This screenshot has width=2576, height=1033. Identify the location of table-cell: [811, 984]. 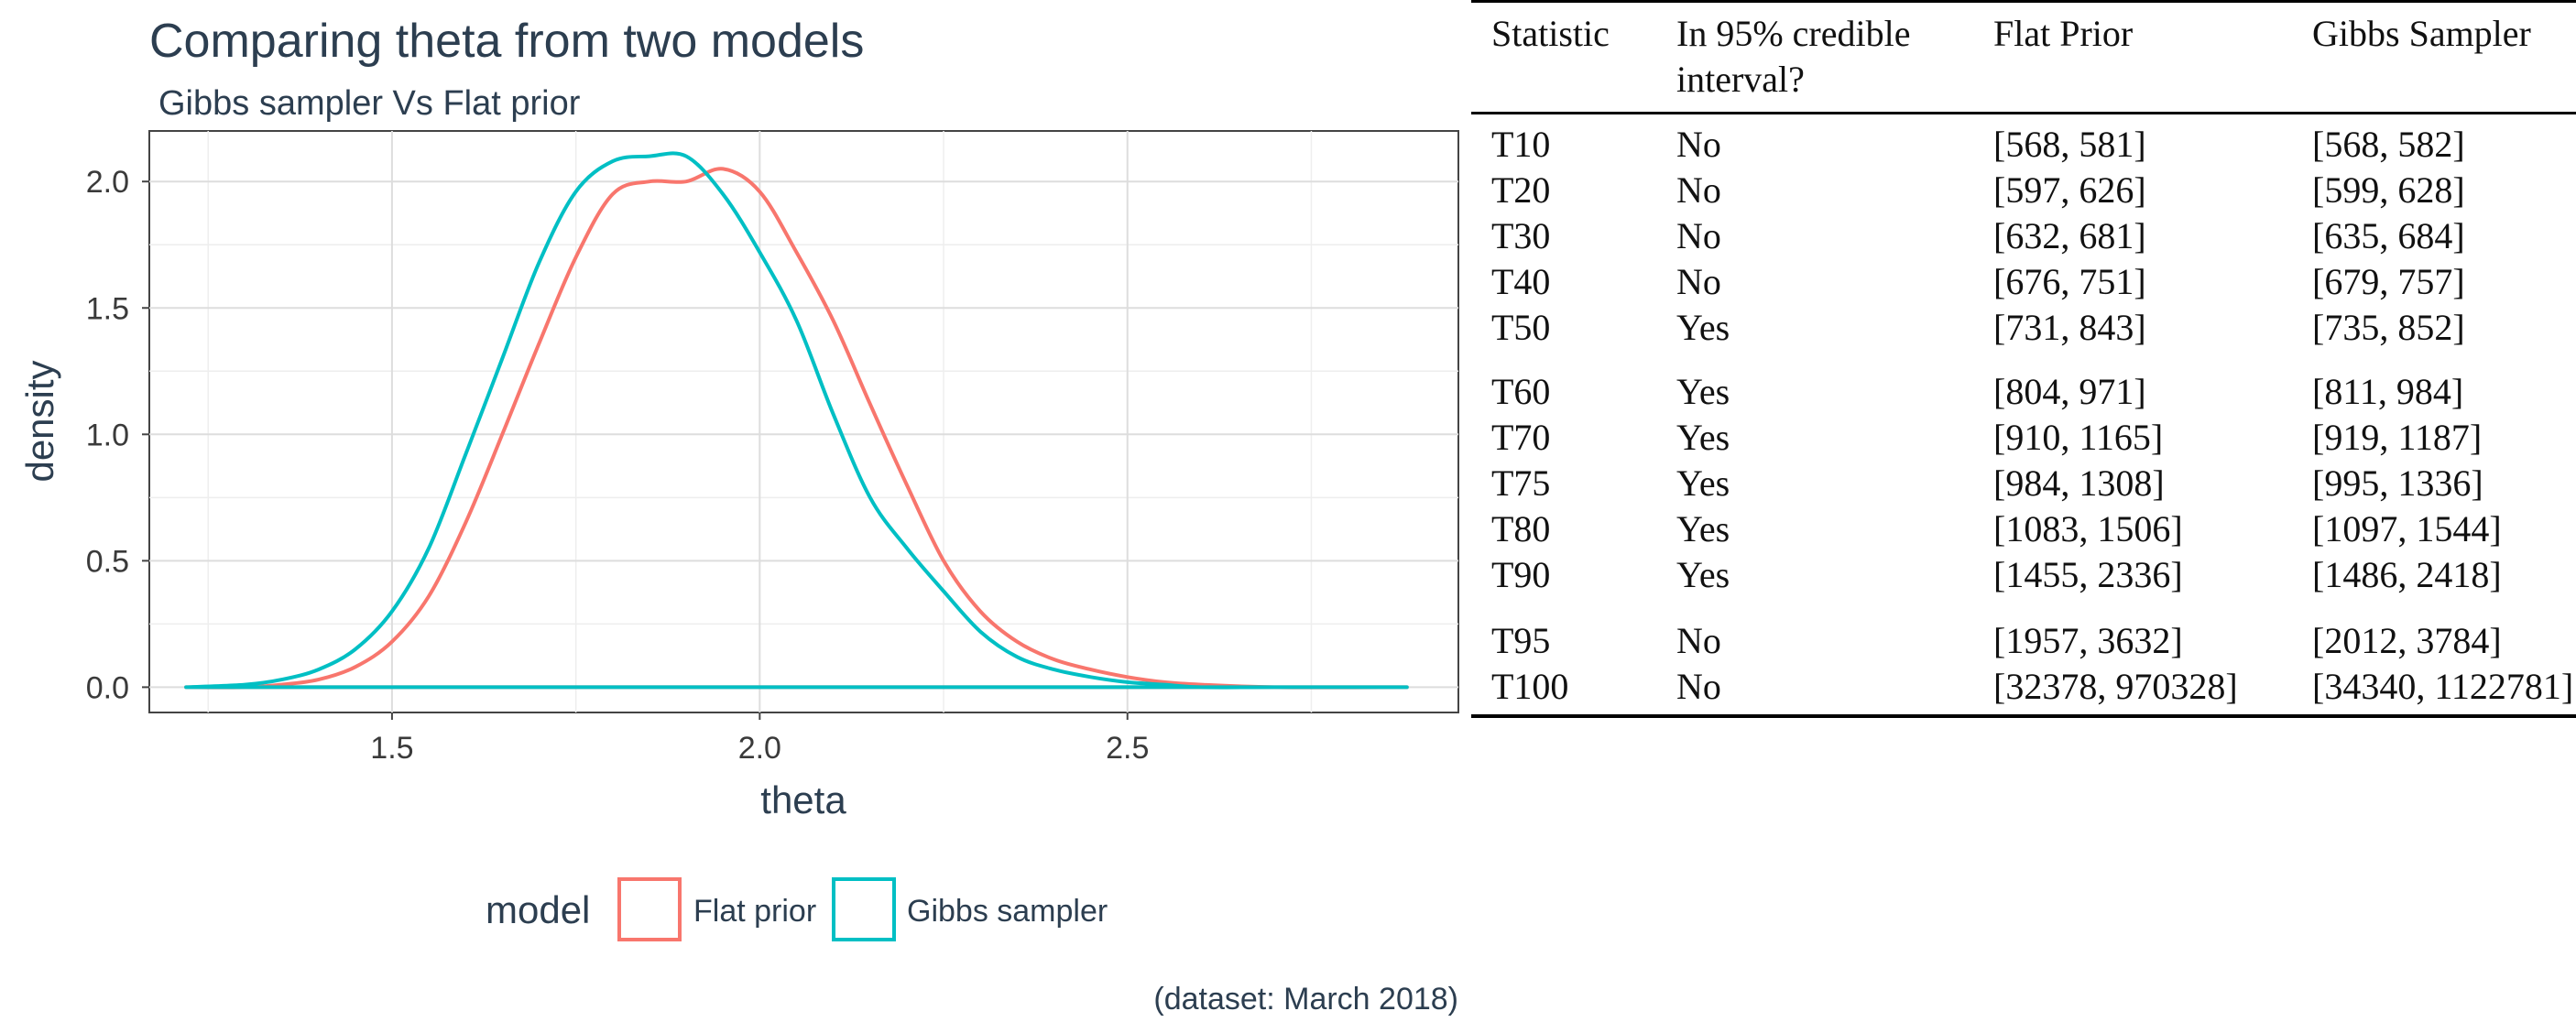
(2388, 391).